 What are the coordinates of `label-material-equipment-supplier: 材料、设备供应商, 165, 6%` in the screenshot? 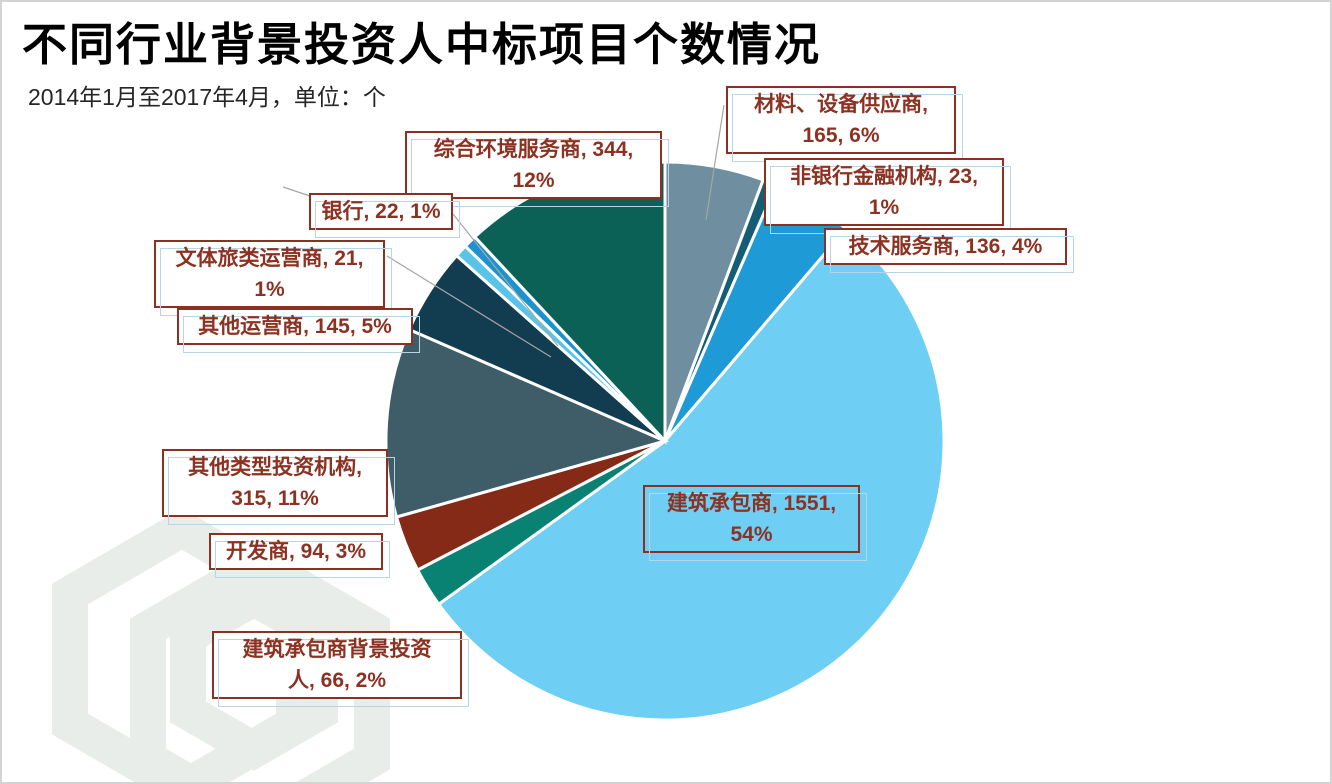 It's located at (844, 124).